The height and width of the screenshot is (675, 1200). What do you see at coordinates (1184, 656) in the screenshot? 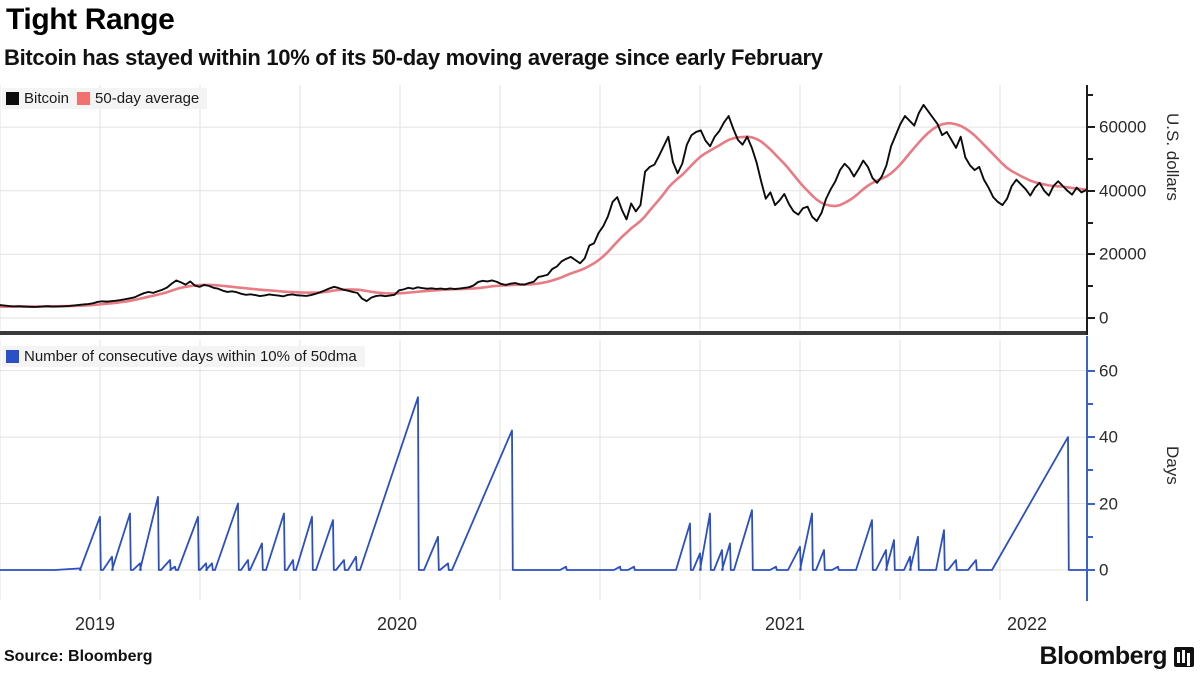
I see `bloomberg-logo-icon` at bounding box center [1184, 656].